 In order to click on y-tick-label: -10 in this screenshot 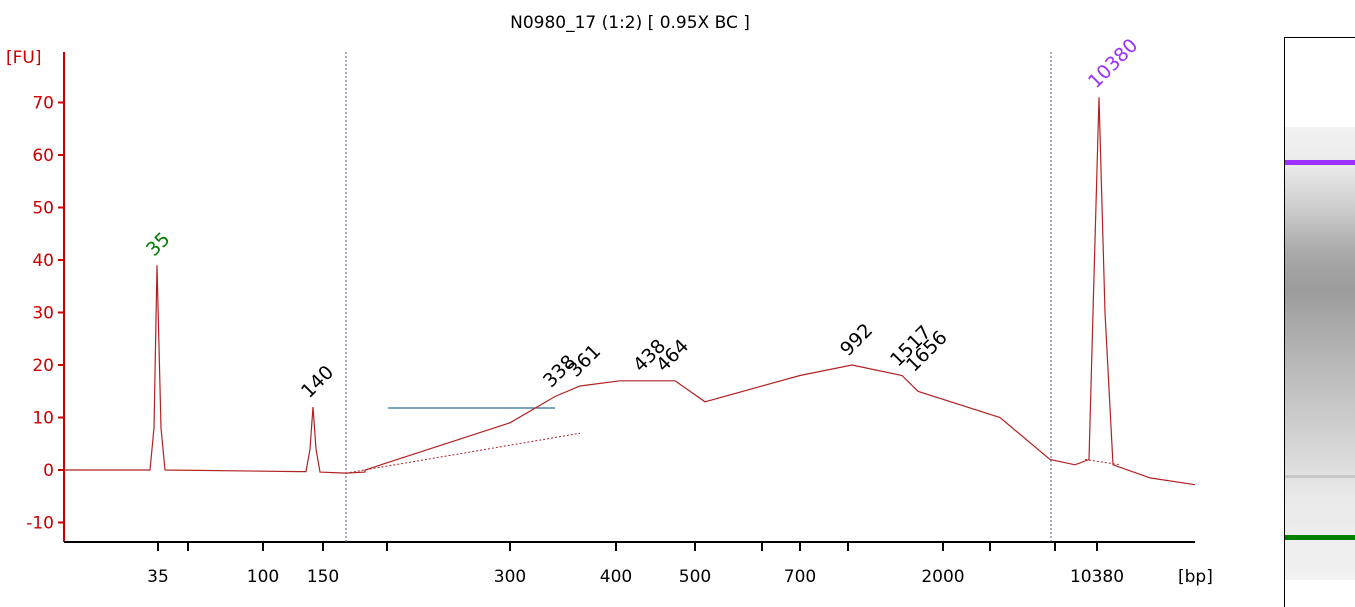, I will do `click(40, 524)`.